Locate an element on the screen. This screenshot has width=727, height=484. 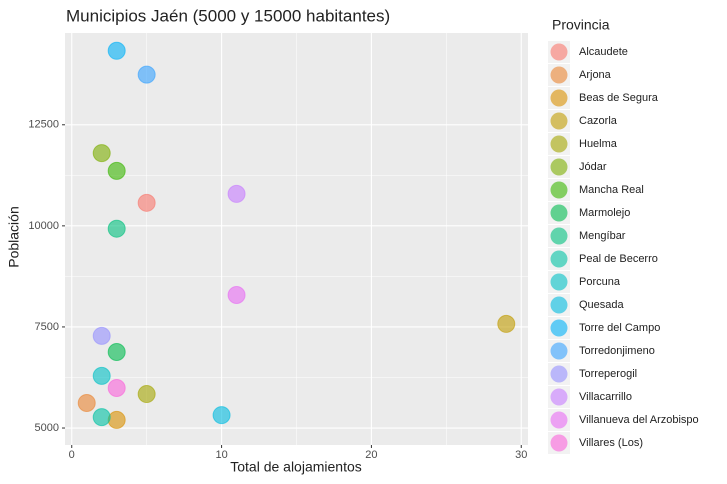
legend-label: Torre del Campo is located at coordinates (619, 328).